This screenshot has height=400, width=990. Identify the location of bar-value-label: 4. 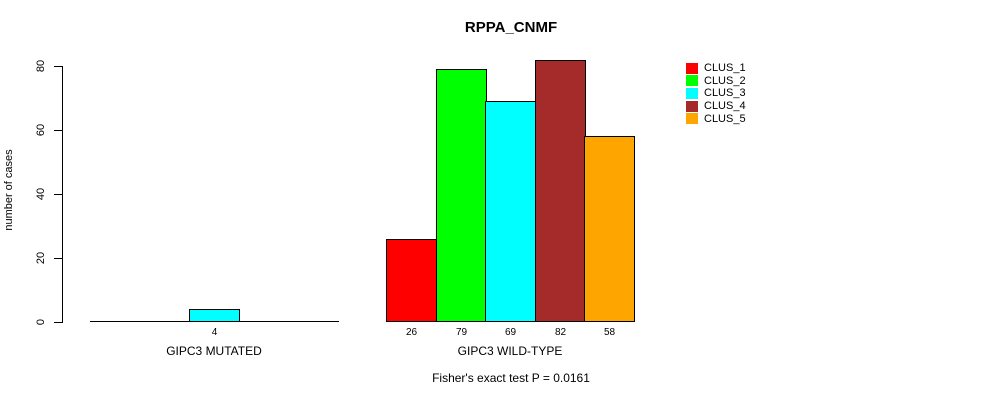
(214, 332).